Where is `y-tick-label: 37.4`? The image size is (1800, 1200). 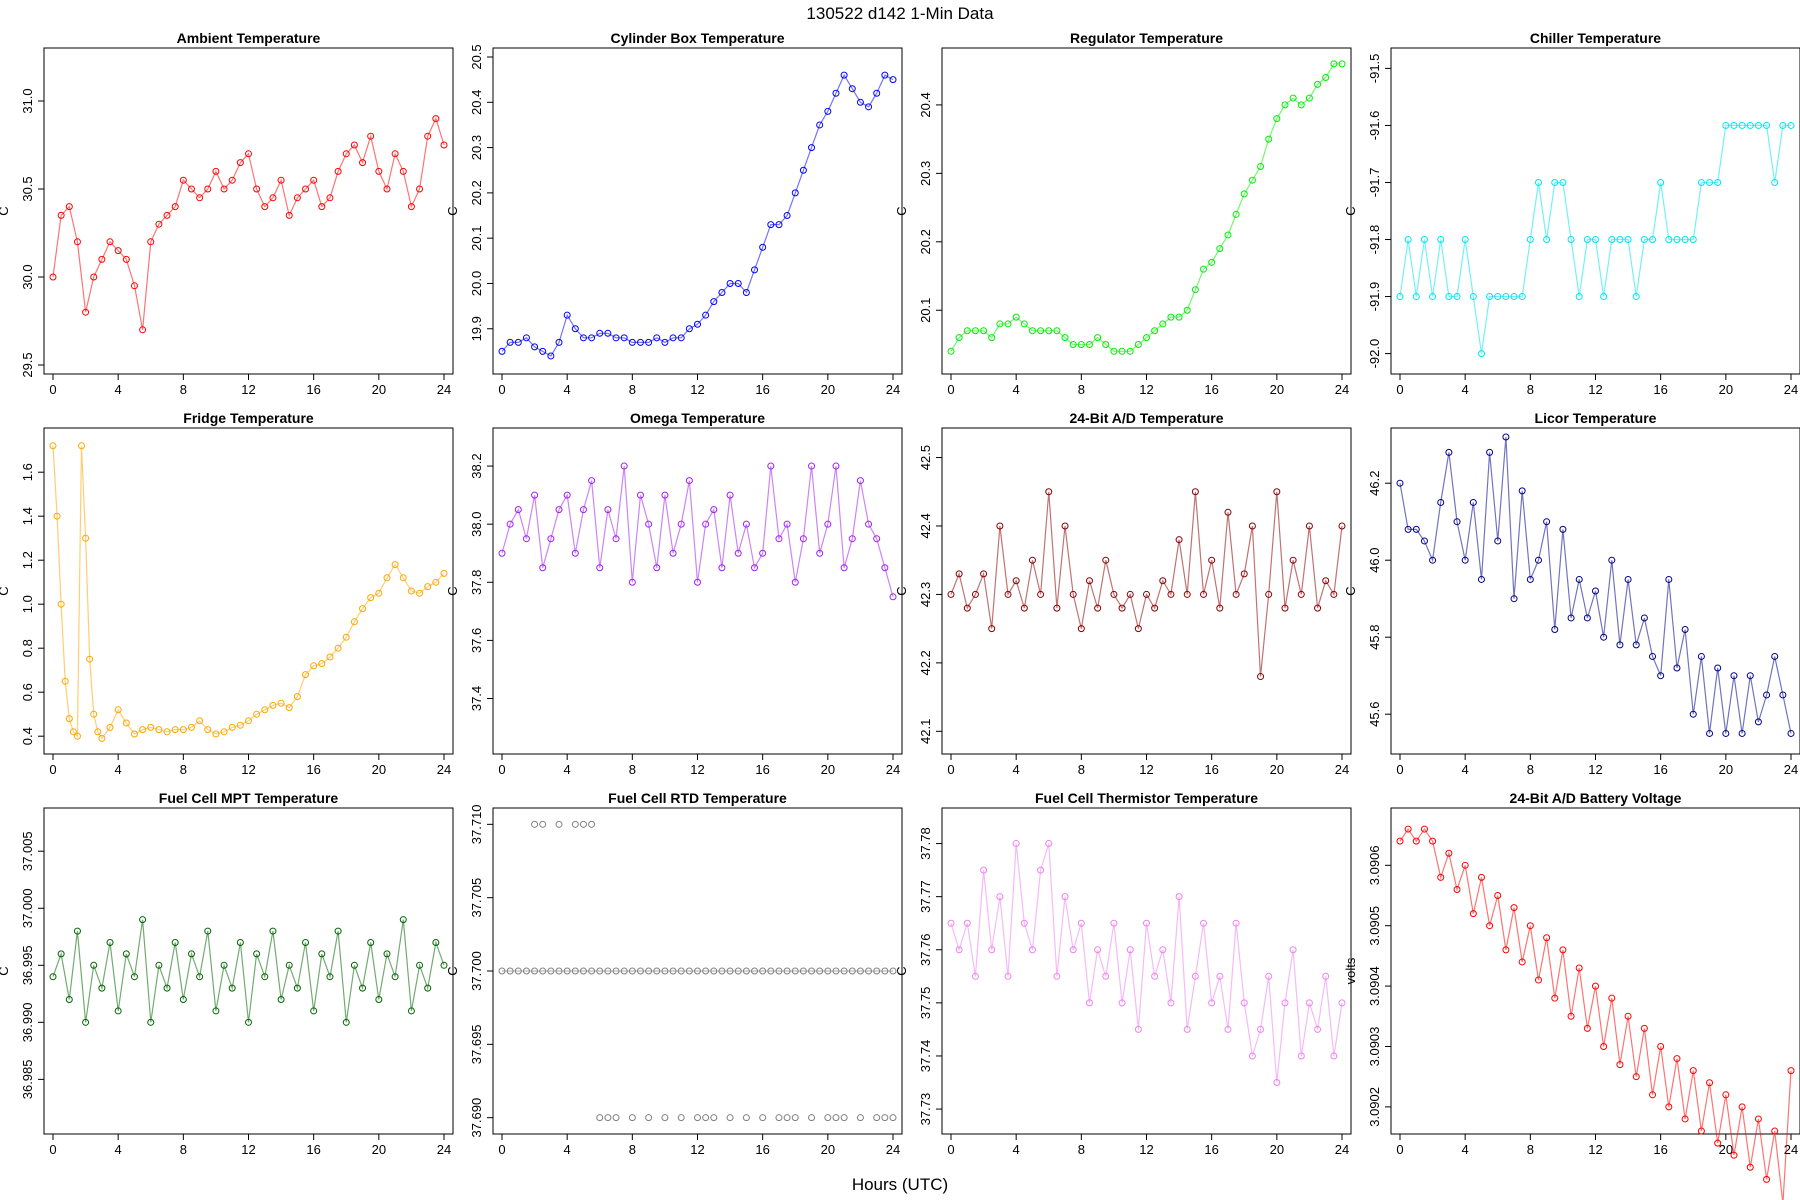 y-tick-label: 37.4 is located at coordinates (476, 698).